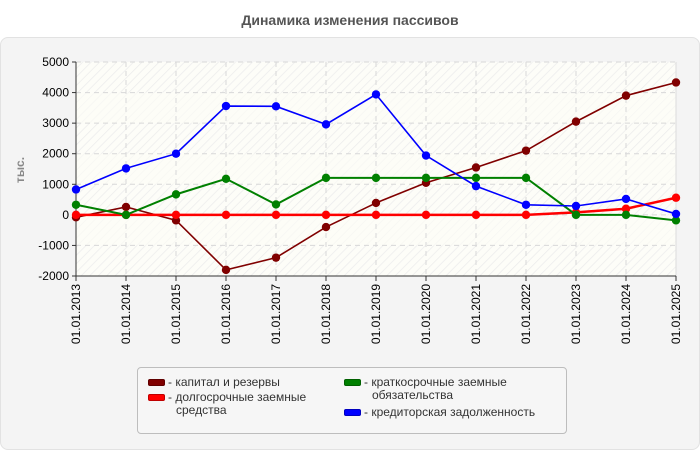 Image resolution: width=700 pixels, height=450 pixels. Describe the element at coordinates (55, 154) in the screenshot. I see `y-tick-label: 2000` at that location.